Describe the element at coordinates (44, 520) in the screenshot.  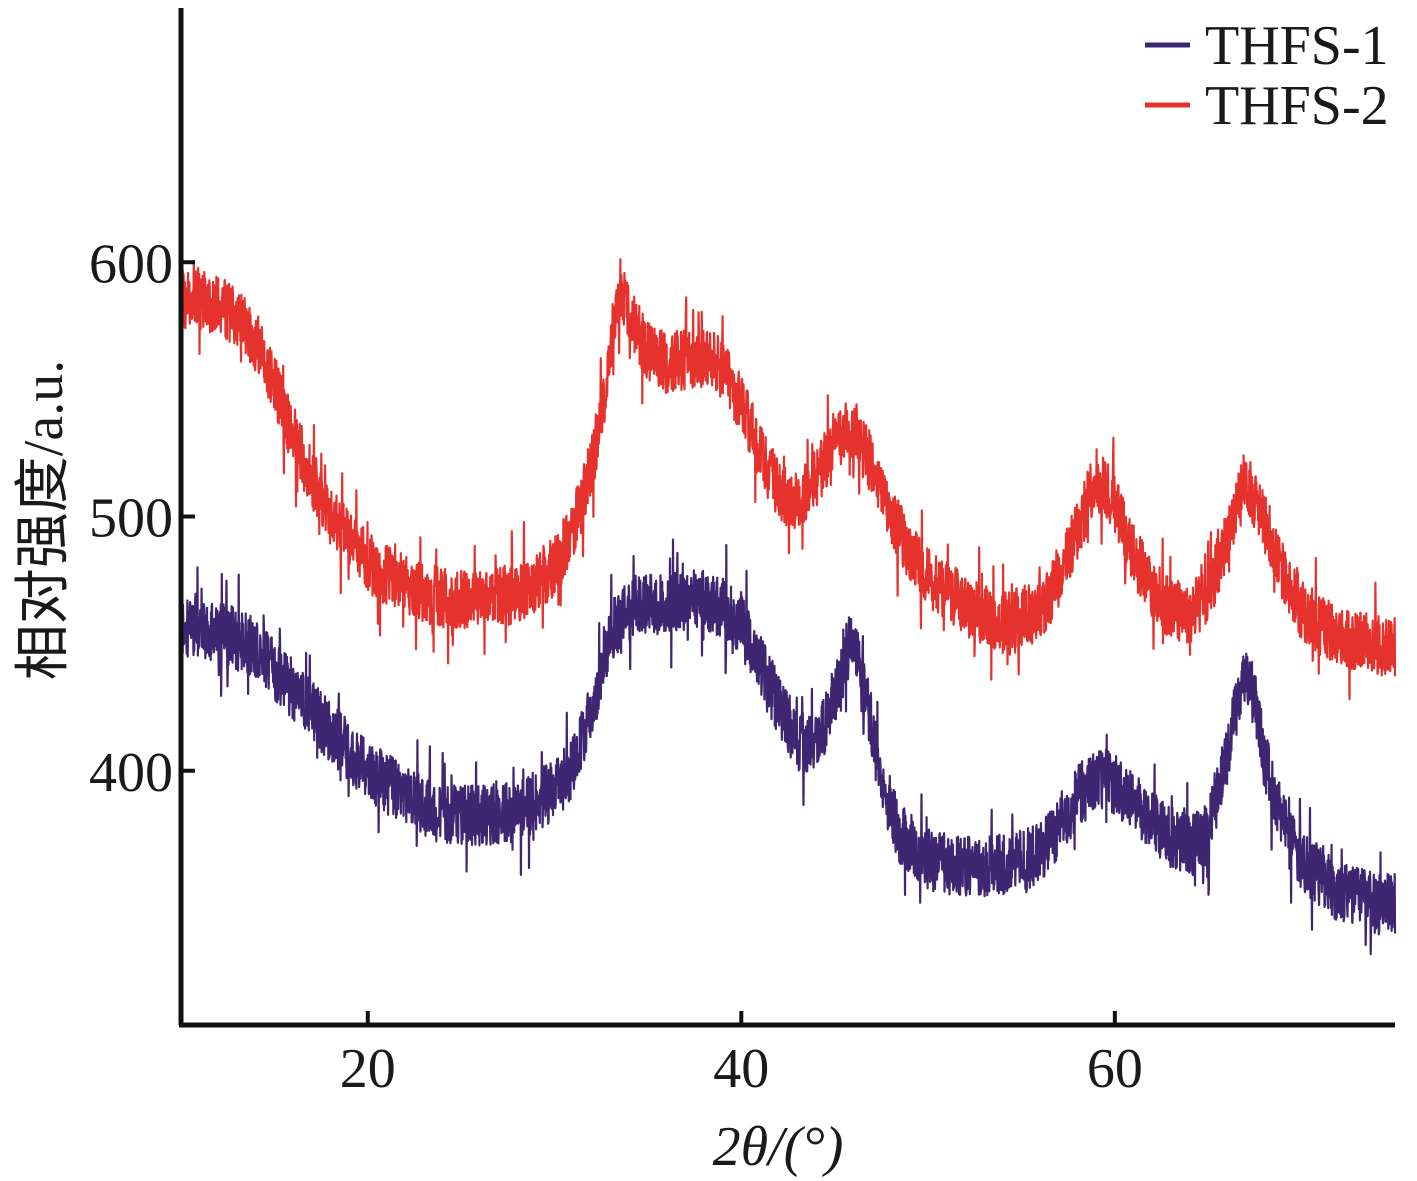
I see `y-axis-title: 相对强度/a.u.` at that location.